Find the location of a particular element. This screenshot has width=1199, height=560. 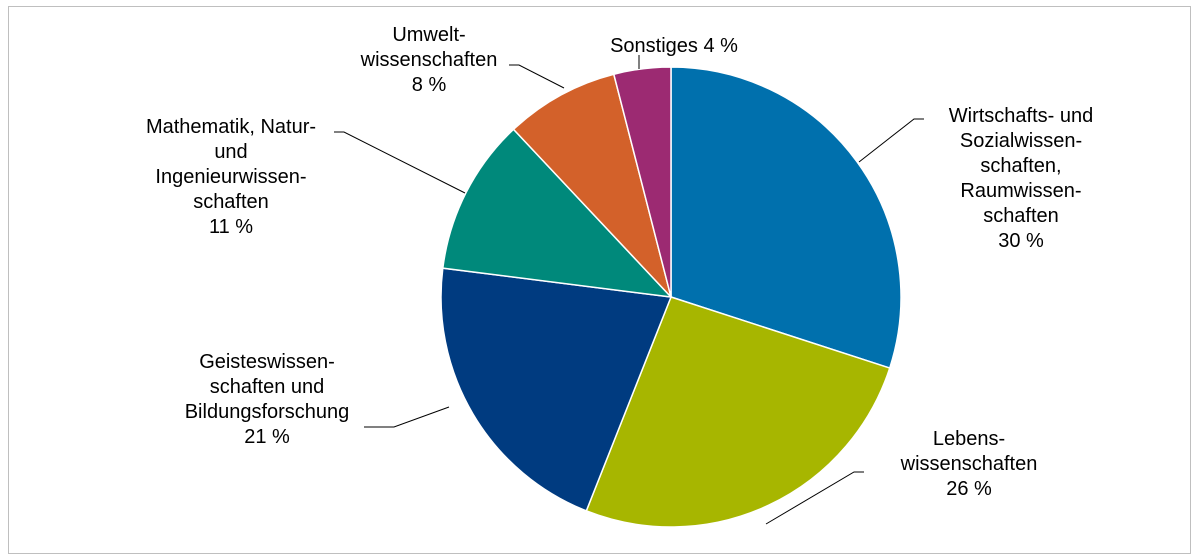

slice-value-label: 26 % is located at coordinates (969, 489).